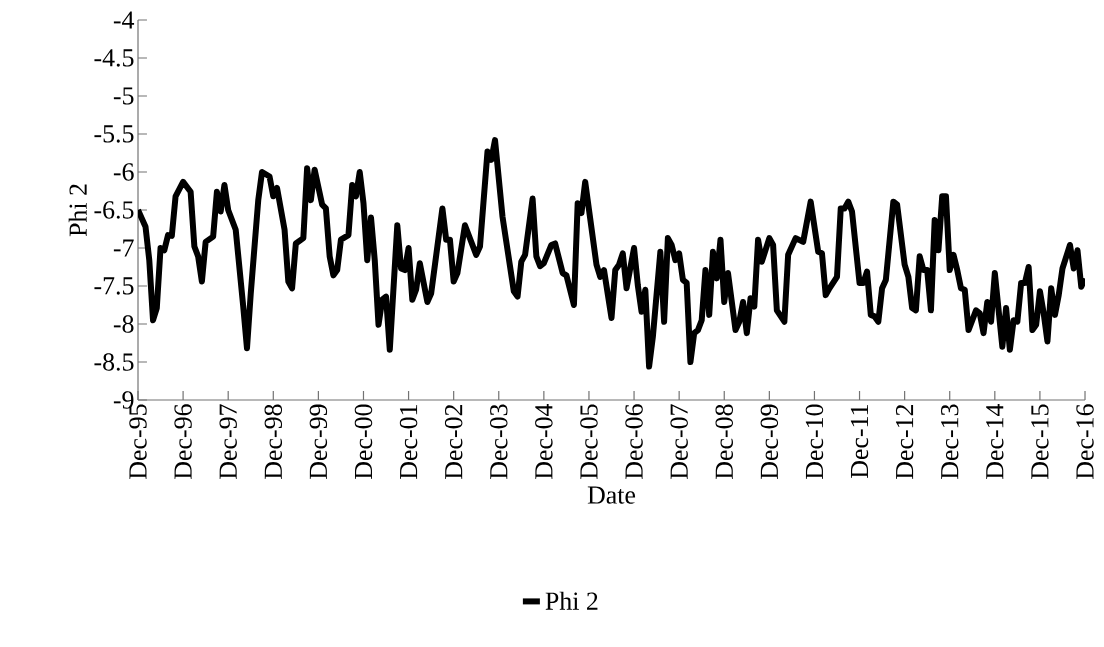 The image size is (1104, 647). I want to click on y-tick-label: -7.5, so click(114, 286).